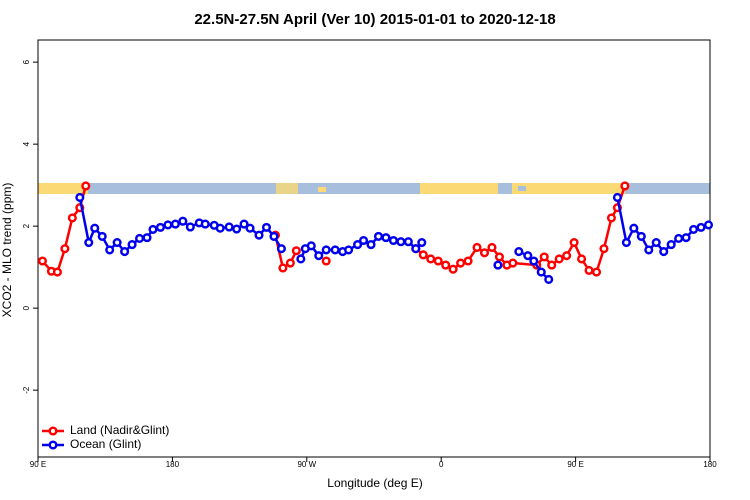 Image resolution: width=750 pixels, height=500 pixels. Describe the element at coordinates (173, 464) in the screenshot. I see `x-tick-label: 180` at that location.